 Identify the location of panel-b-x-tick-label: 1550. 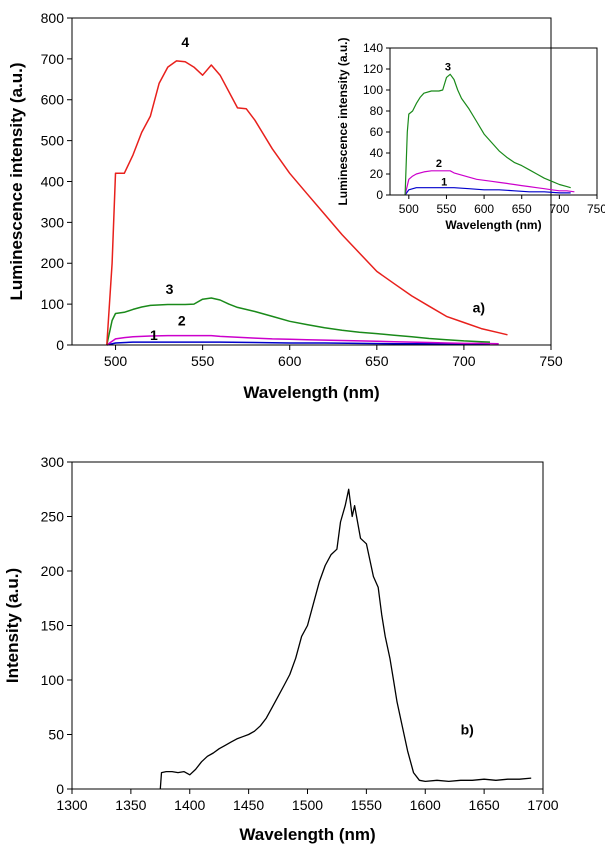
(366, 805).